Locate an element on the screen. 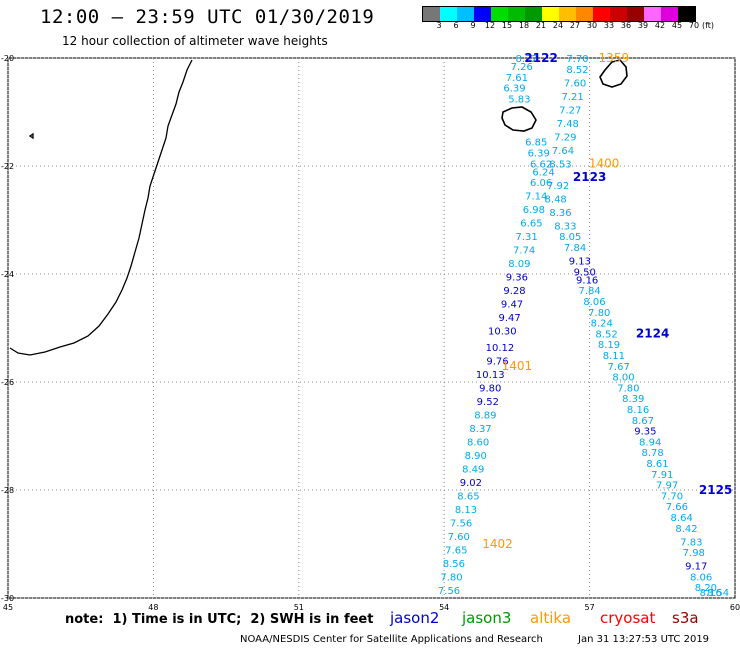 The image size is (740, 650). swh-value: 8.00 is located at coordinates (623, 378).